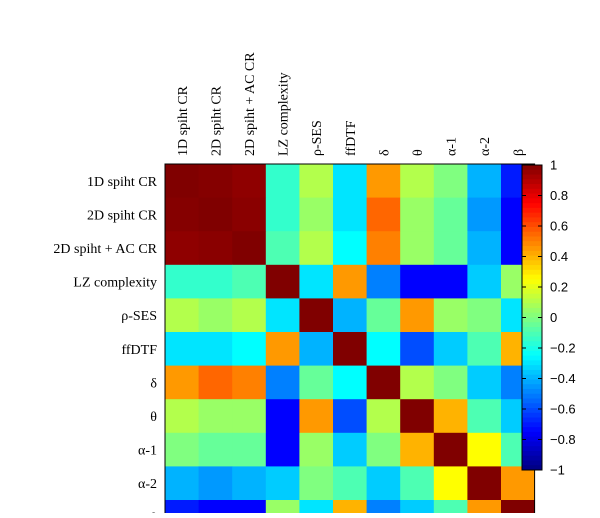 This screenshot has width=600, height=518. I want to click on row-label: δ, so click(153, 383).